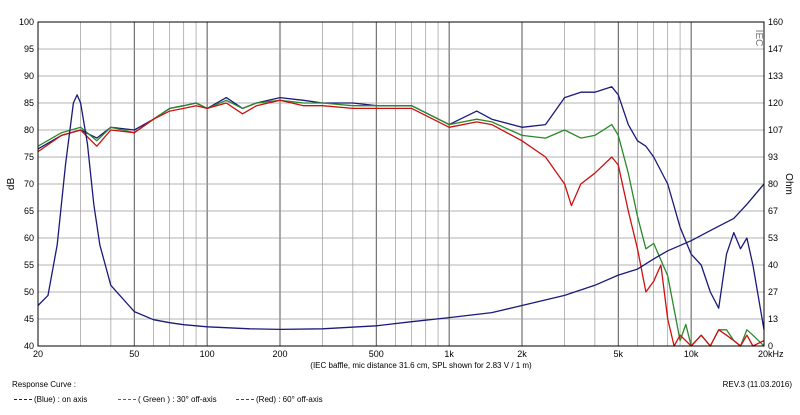 The width and height of the screenshot is (800, 415). What do you see at coordinates (29, 184) in the screenshot?
I see `left-tick-label: 70` at bounding box center [29, 184].